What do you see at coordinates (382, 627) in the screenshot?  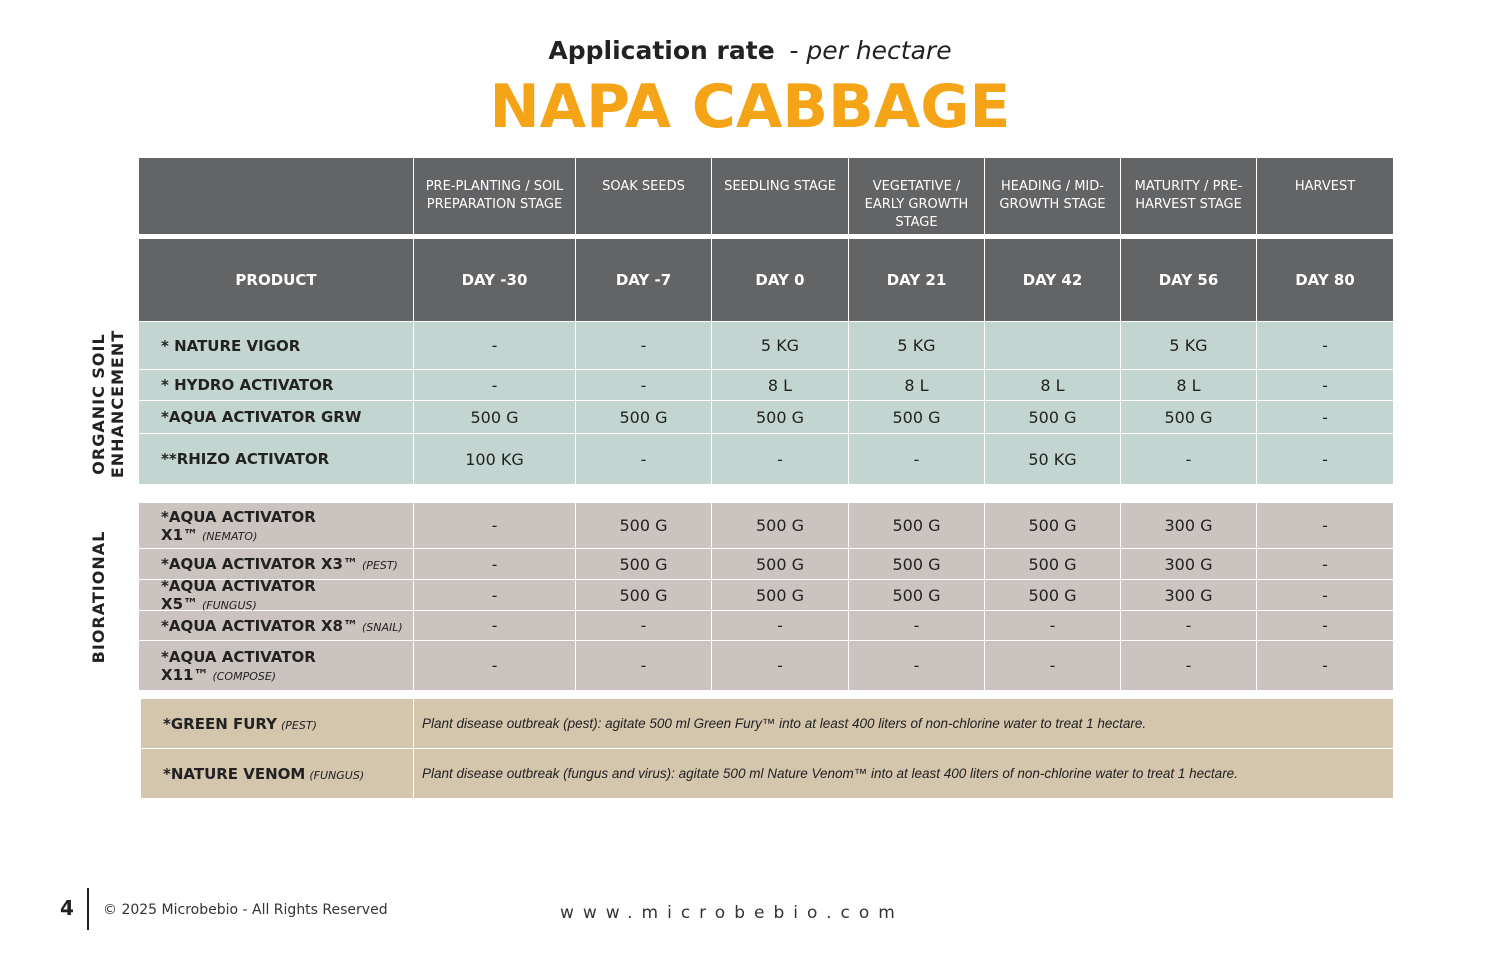 I see `product-note: (SNAIL)` at bounding box center [382, 627].